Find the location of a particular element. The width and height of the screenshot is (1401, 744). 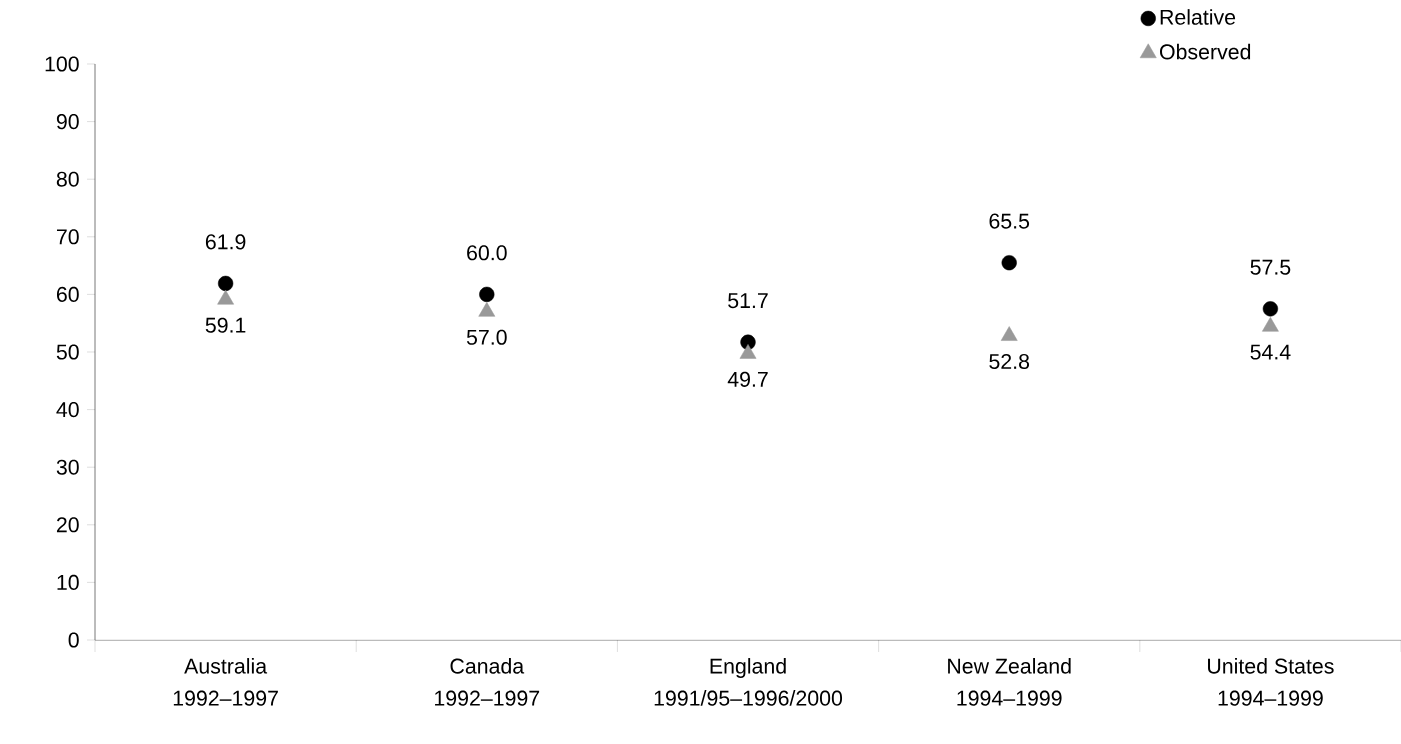

y-tick-label: 50 is located at coordinates (67, 352).